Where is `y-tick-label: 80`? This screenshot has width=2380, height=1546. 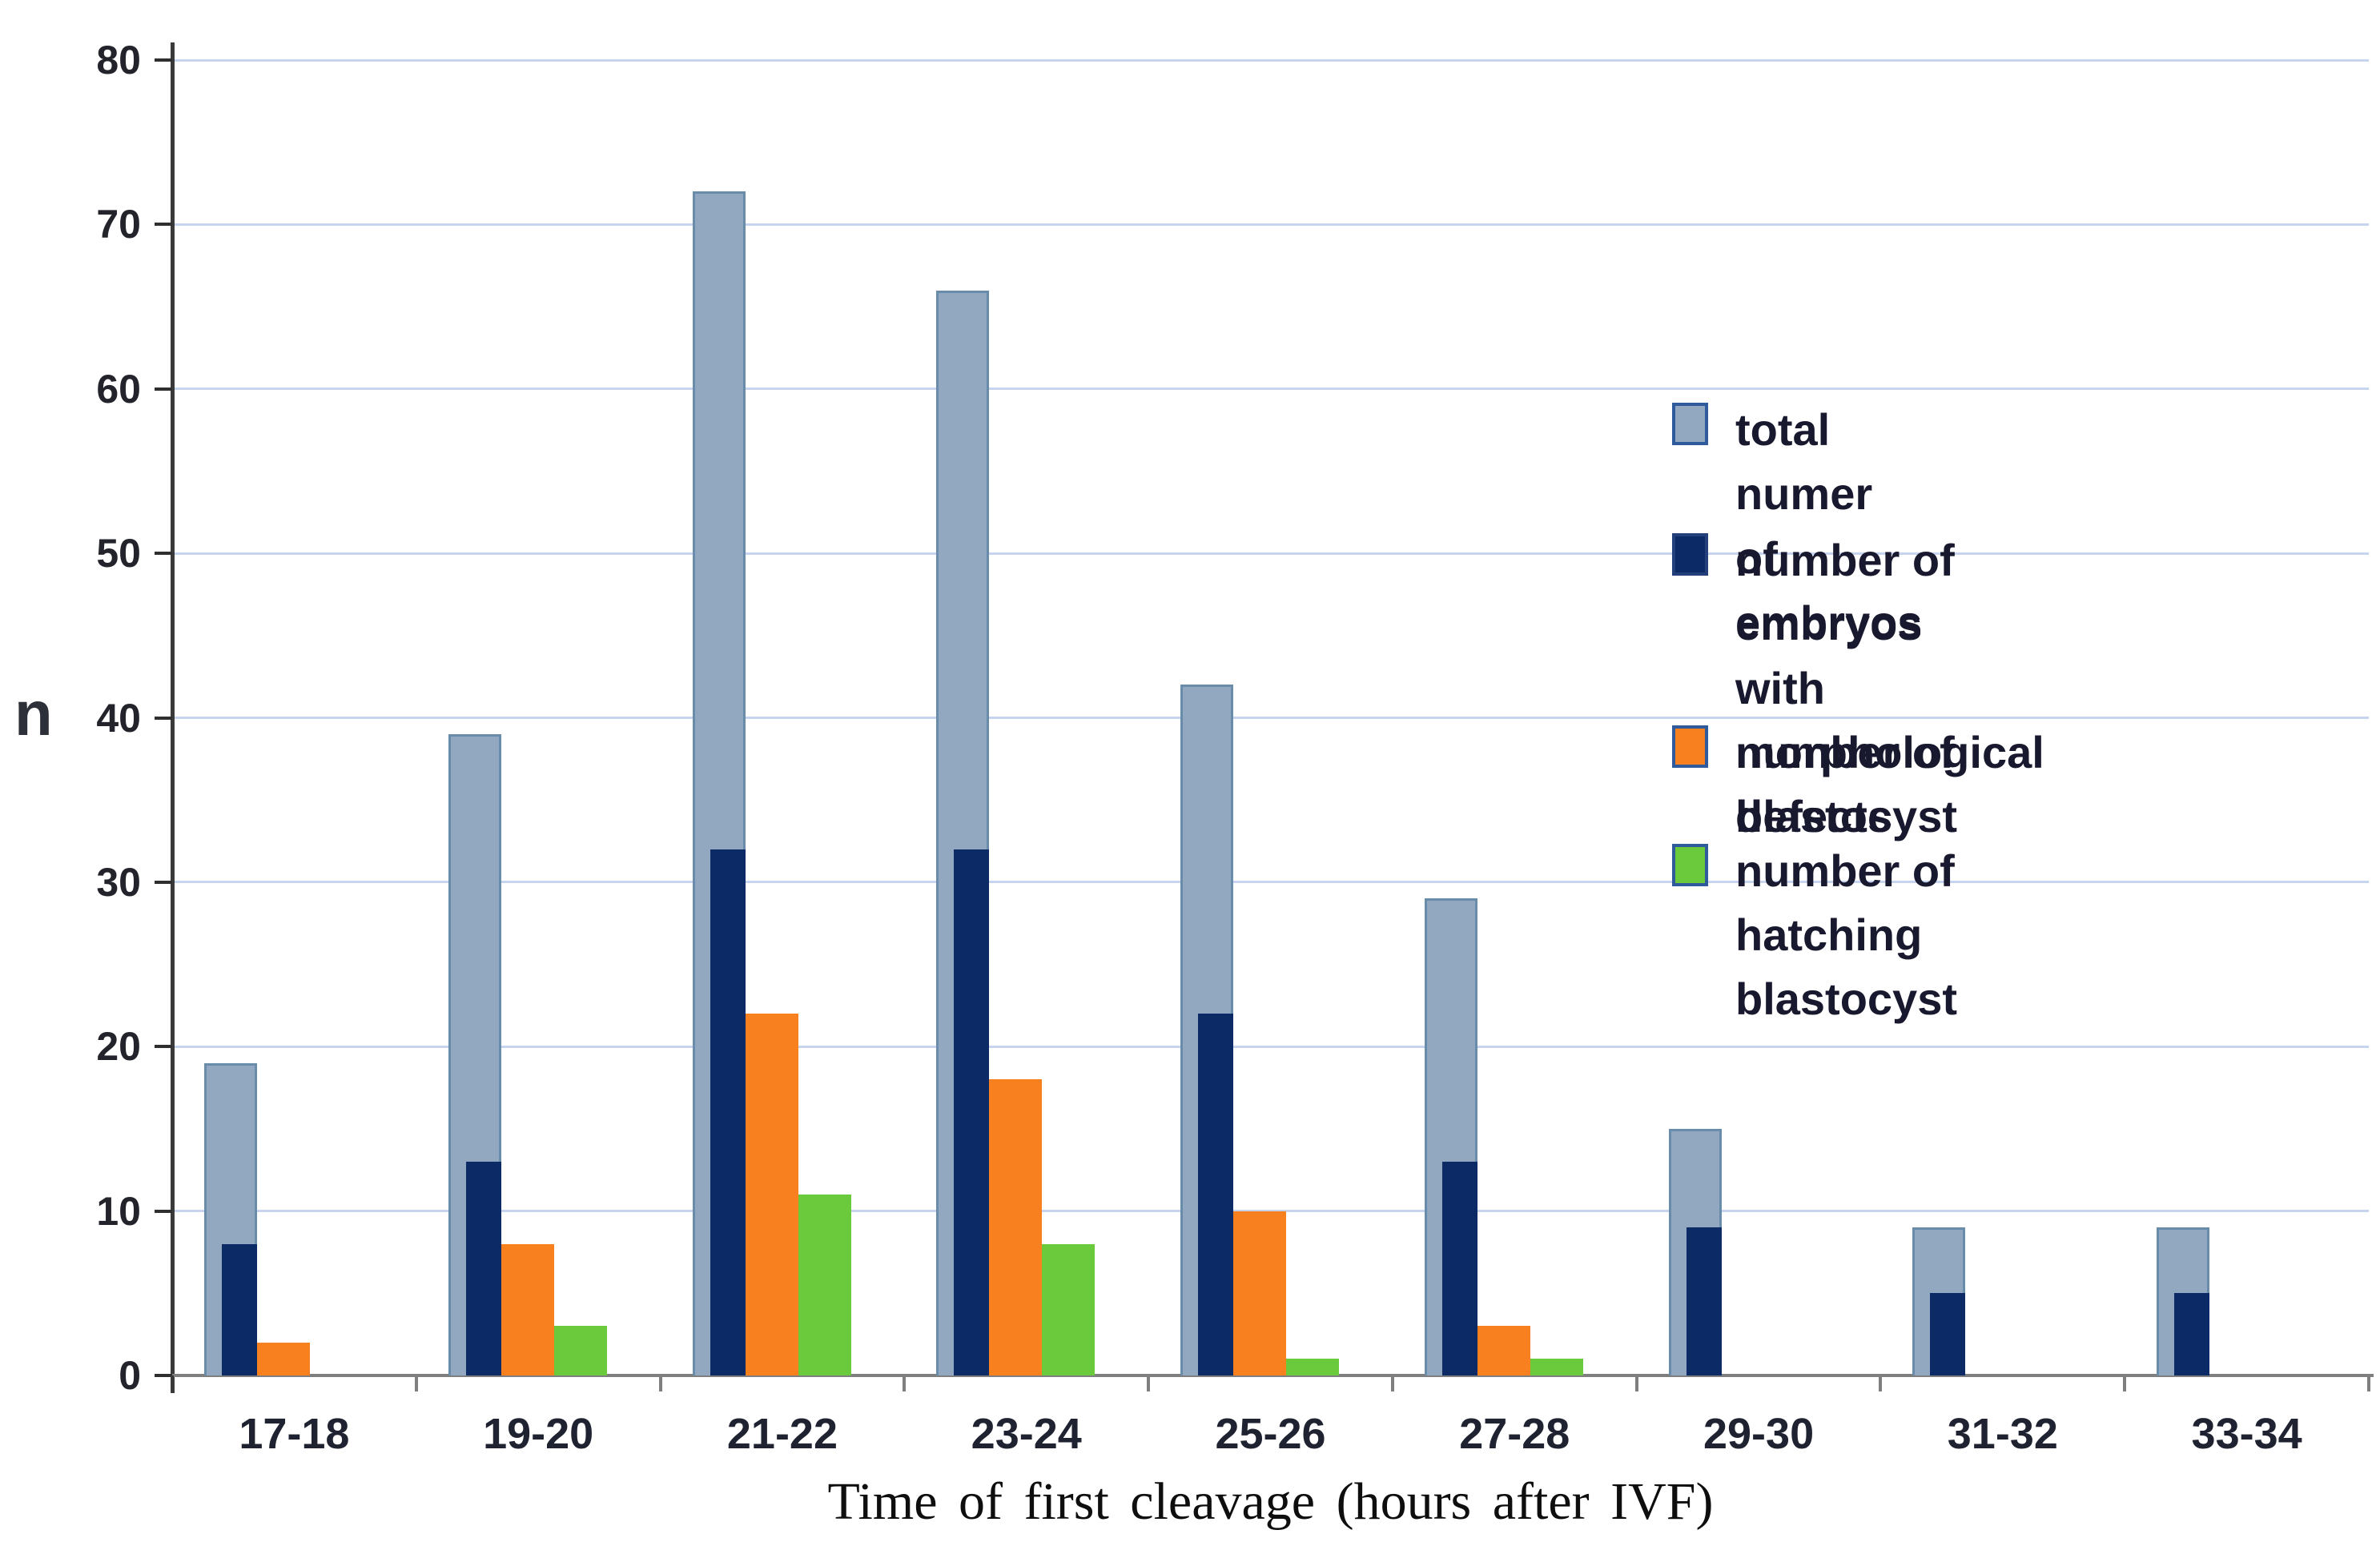 y-tick-label: 80 is located at coordinates (118, 60).